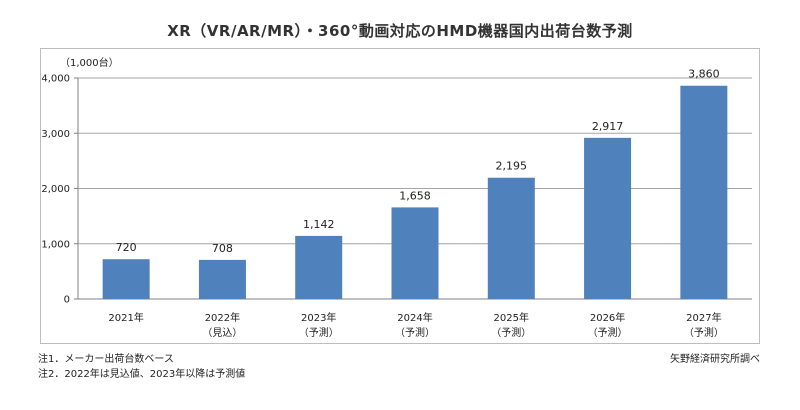 The height and width of the screenshot is (410, 800). I want to click on x-tick-label: 2021年, so click(125, 317).